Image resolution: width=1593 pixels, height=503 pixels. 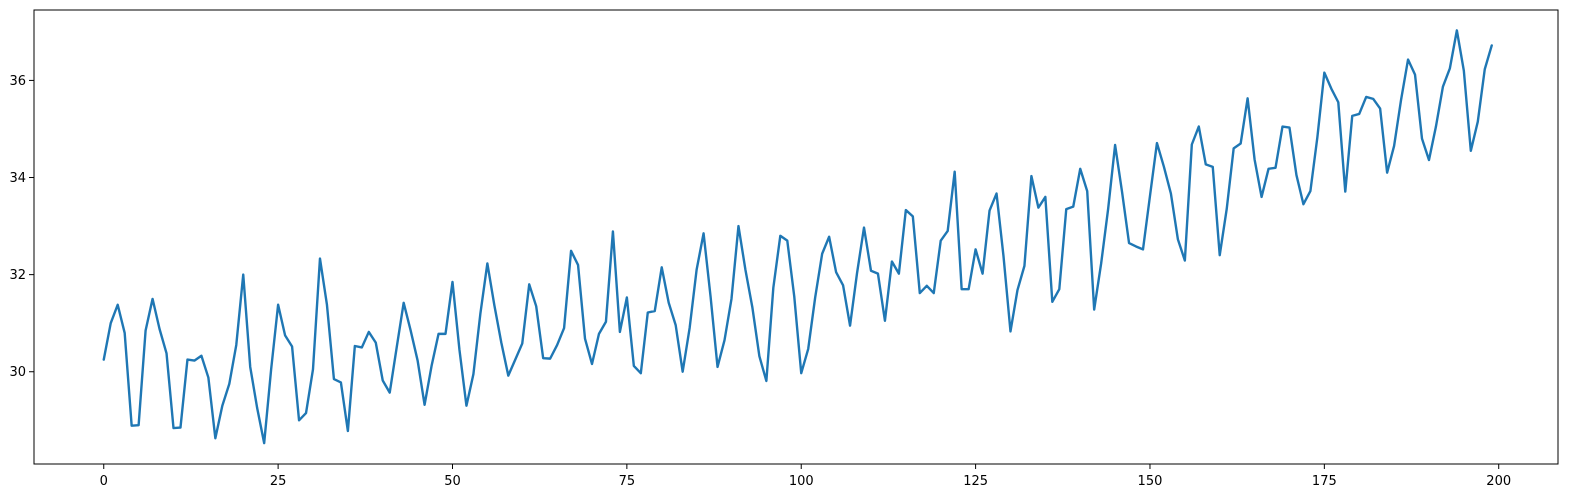 What do you see at coordinates (1324, 481) in the screenshot?
I see `x-tick-label: 175` at bounding box center [1324, 481].